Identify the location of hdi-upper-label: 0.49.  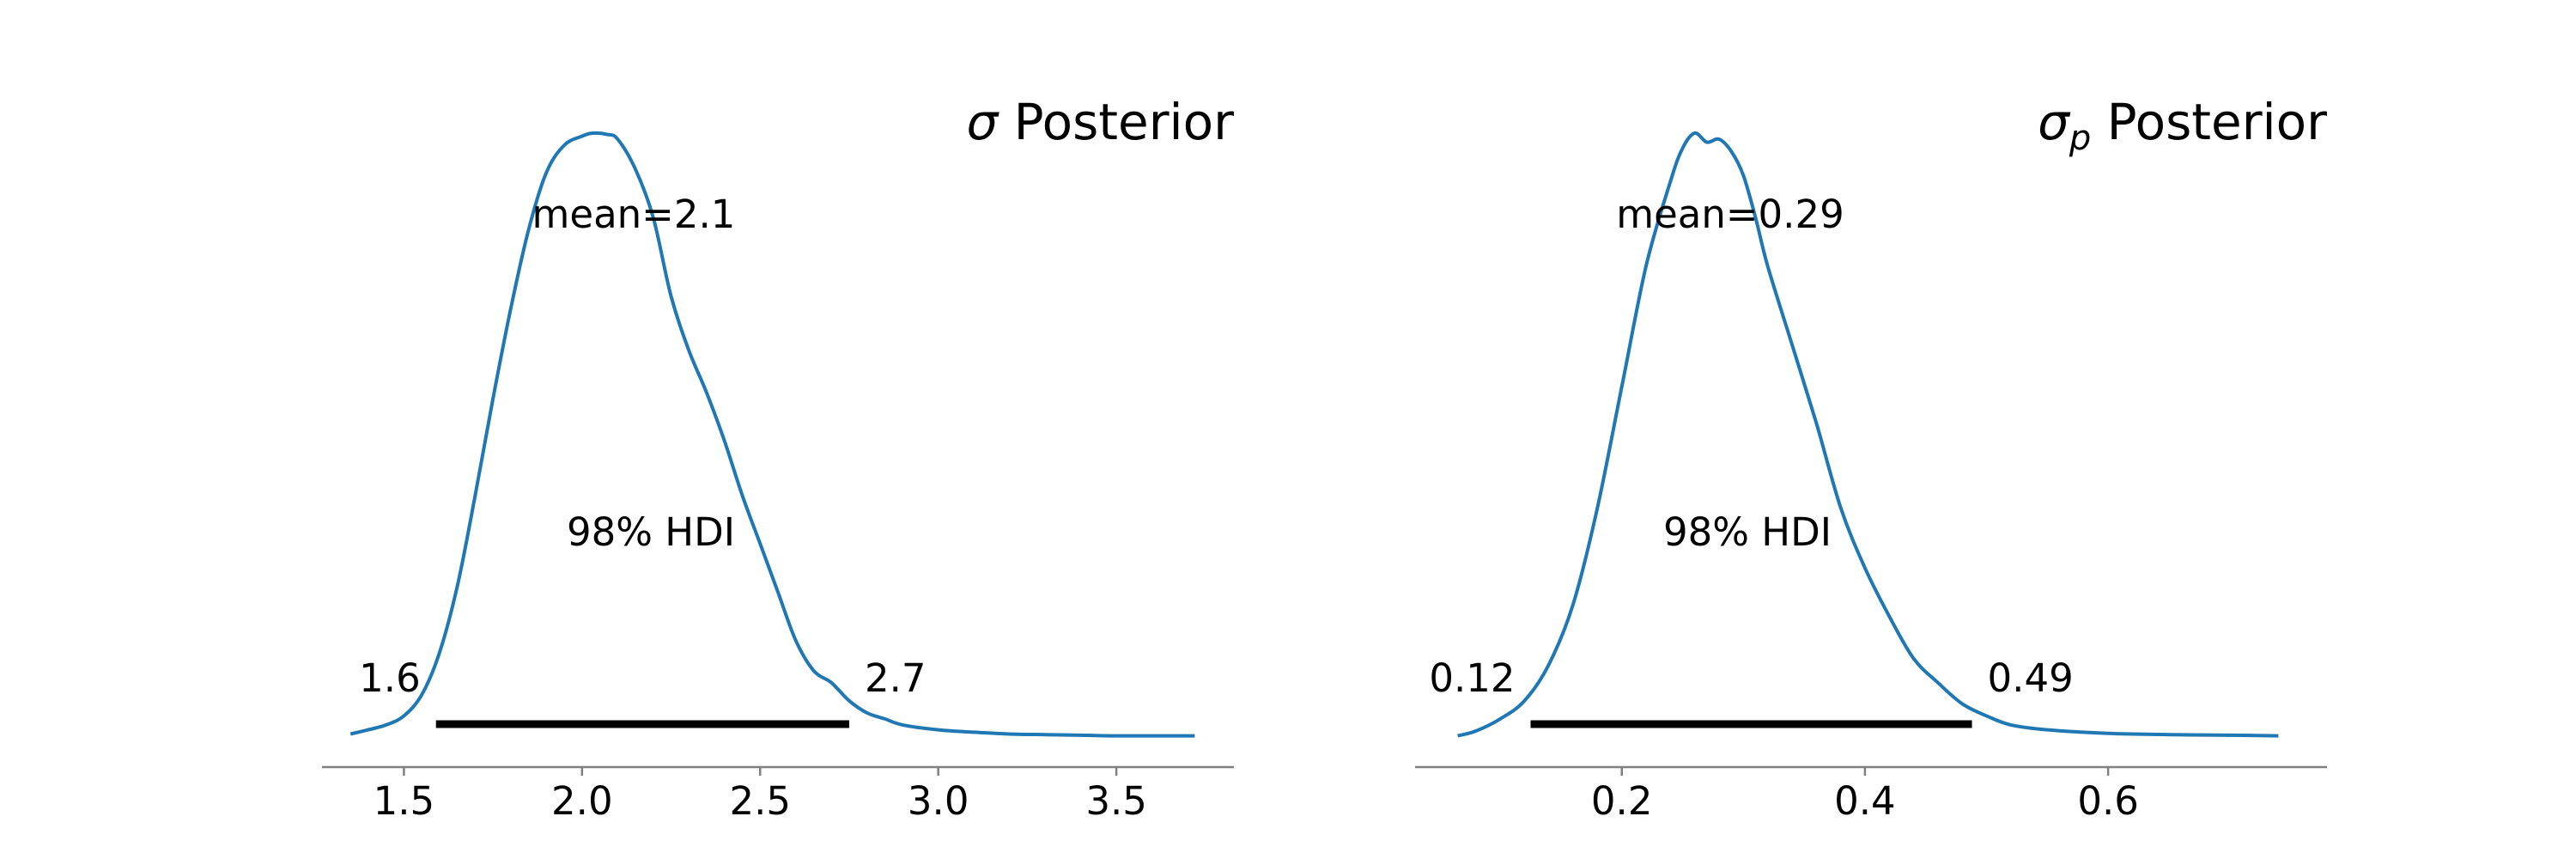
(2031, 678).